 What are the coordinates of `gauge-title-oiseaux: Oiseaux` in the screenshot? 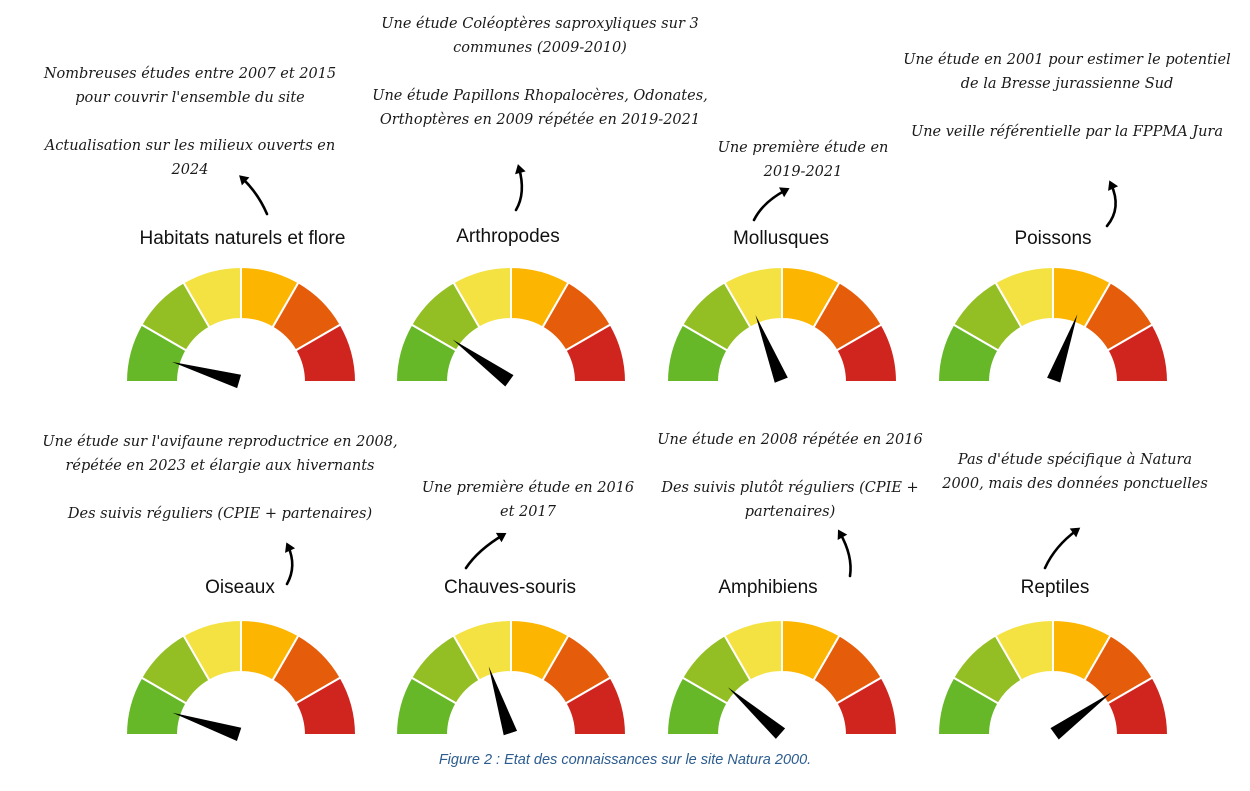 It's located at (240, 587).